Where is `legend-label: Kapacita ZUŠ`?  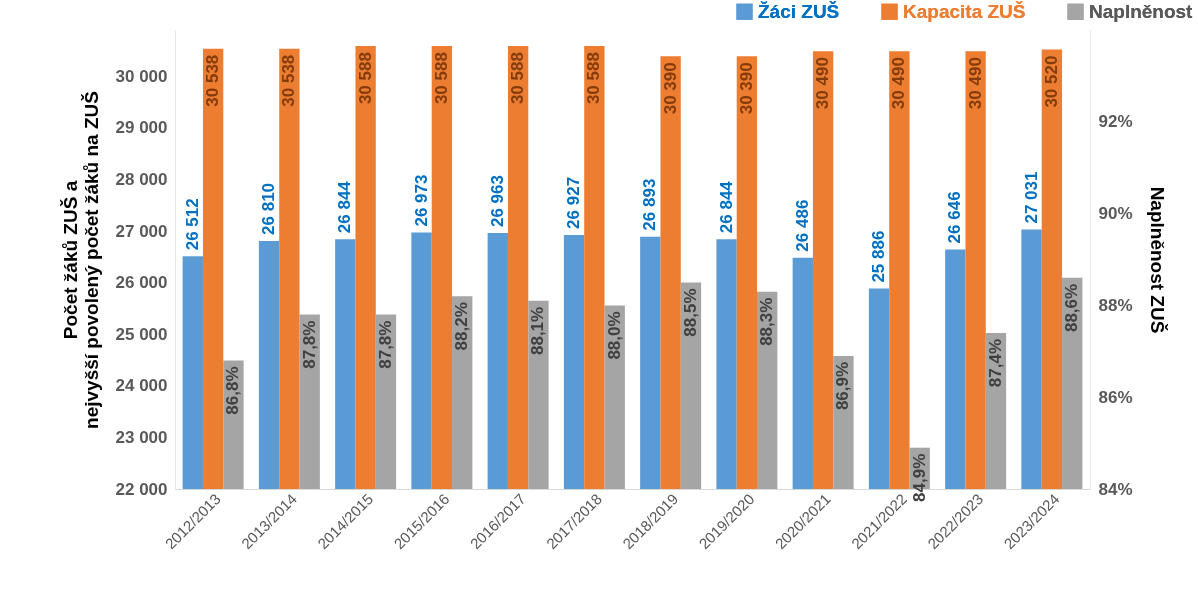
legend-label: Kapacita ZUŠ is located at coordinates (964, 11).